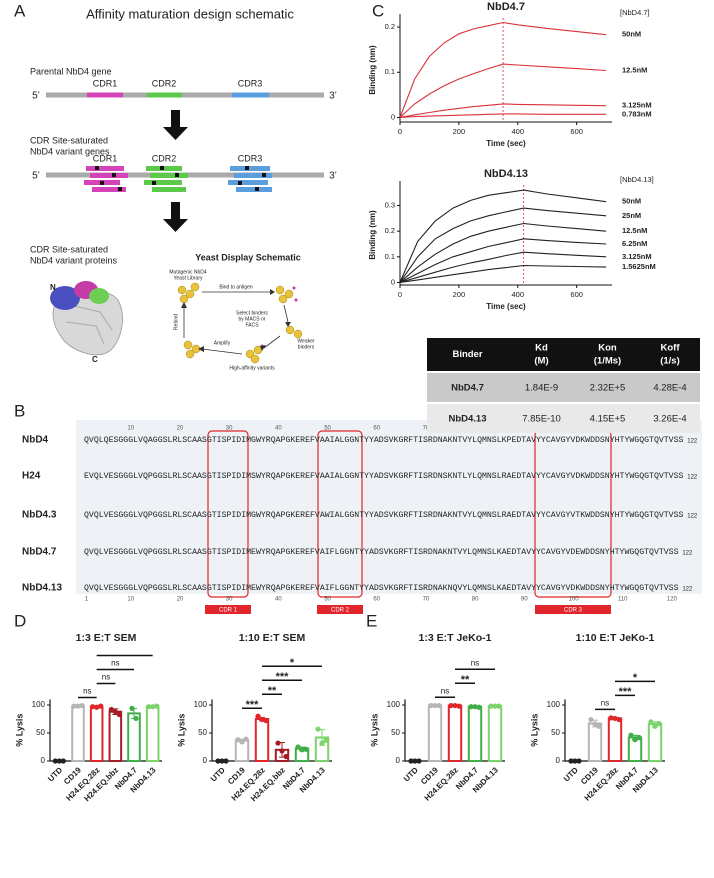 The height and width of the screenshot is (878, 714). What do you see at coordinates (541, 348) in the screenshot?
I see `table-header: Kd` at bounding box center [541, 348].